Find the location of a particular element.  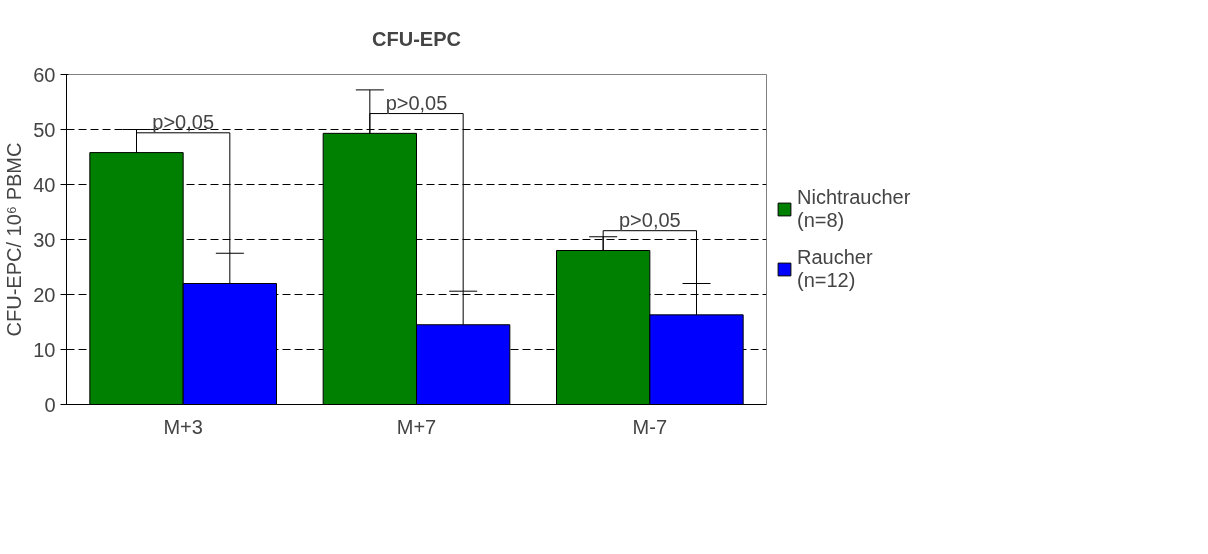

y-tick-label: 50 is located at coordinates (44, 129).